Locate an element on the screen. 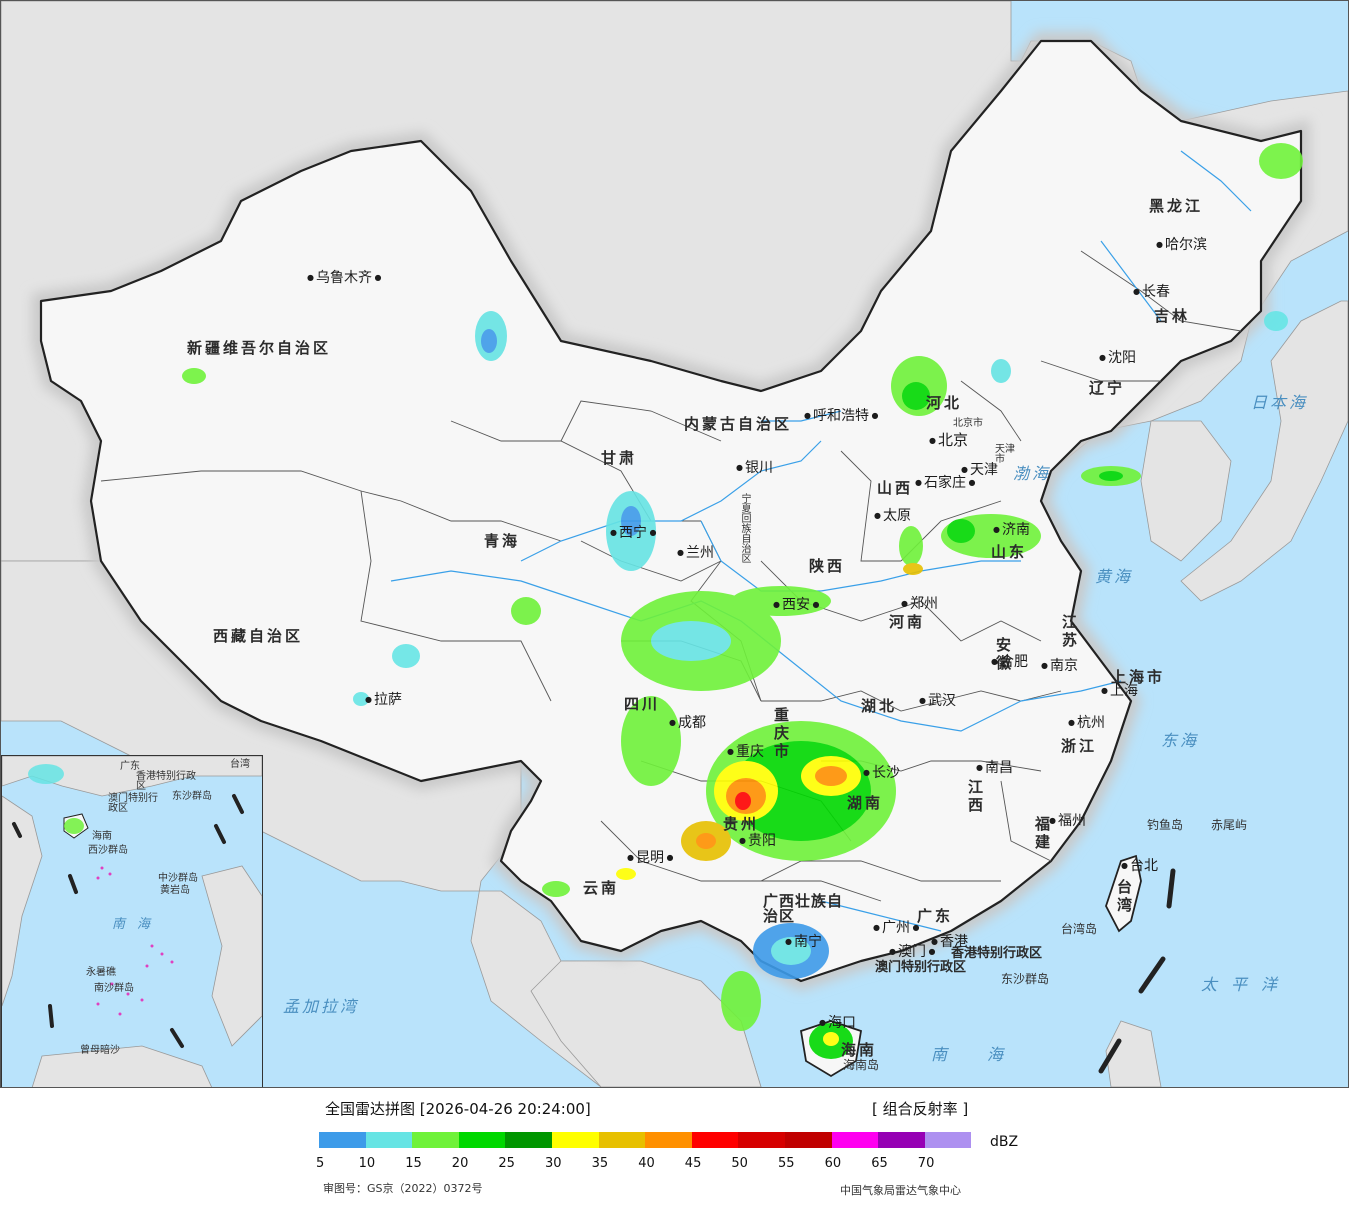 This screenshot has width=1349, height=1208. label-taiwan: 台湾 is located at coordinates (1124, 897).